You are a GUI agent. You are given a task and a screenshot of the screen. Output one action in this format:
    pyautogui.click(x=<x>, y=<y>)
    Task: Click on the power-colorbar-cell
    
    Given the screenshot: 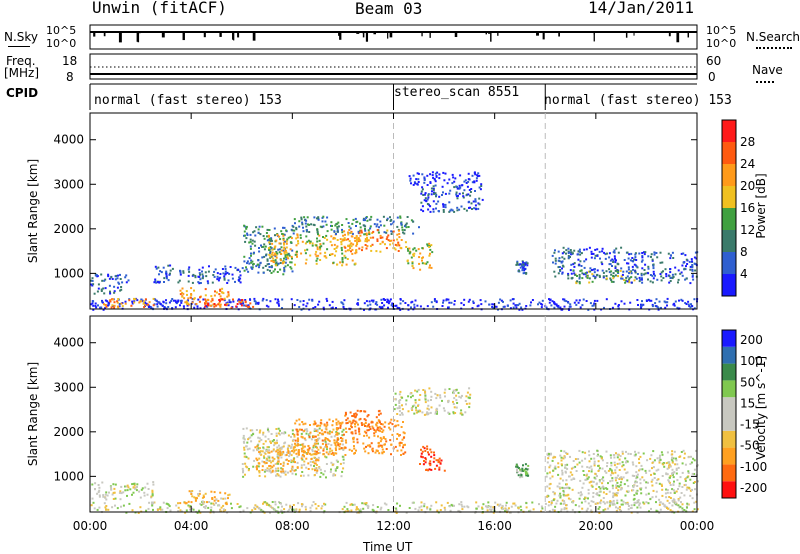 What is the action you would take?
    pyautogui.click(x=729, y=175)
    